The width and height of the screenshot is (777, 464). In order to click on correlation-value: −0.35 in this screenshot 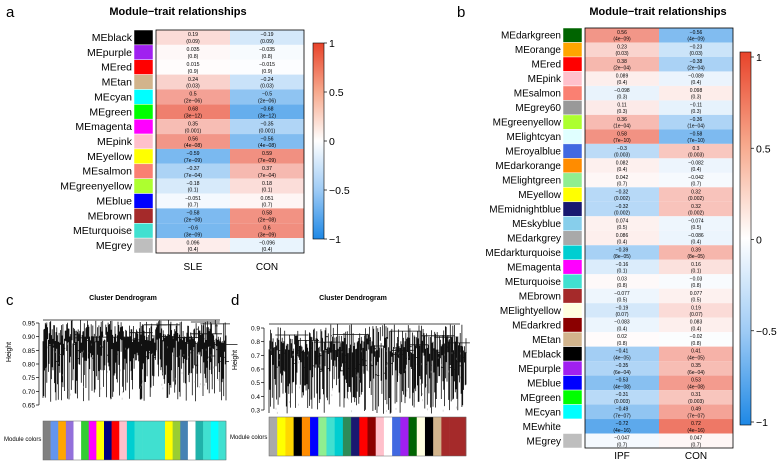, I will do `click(622, 366)`.